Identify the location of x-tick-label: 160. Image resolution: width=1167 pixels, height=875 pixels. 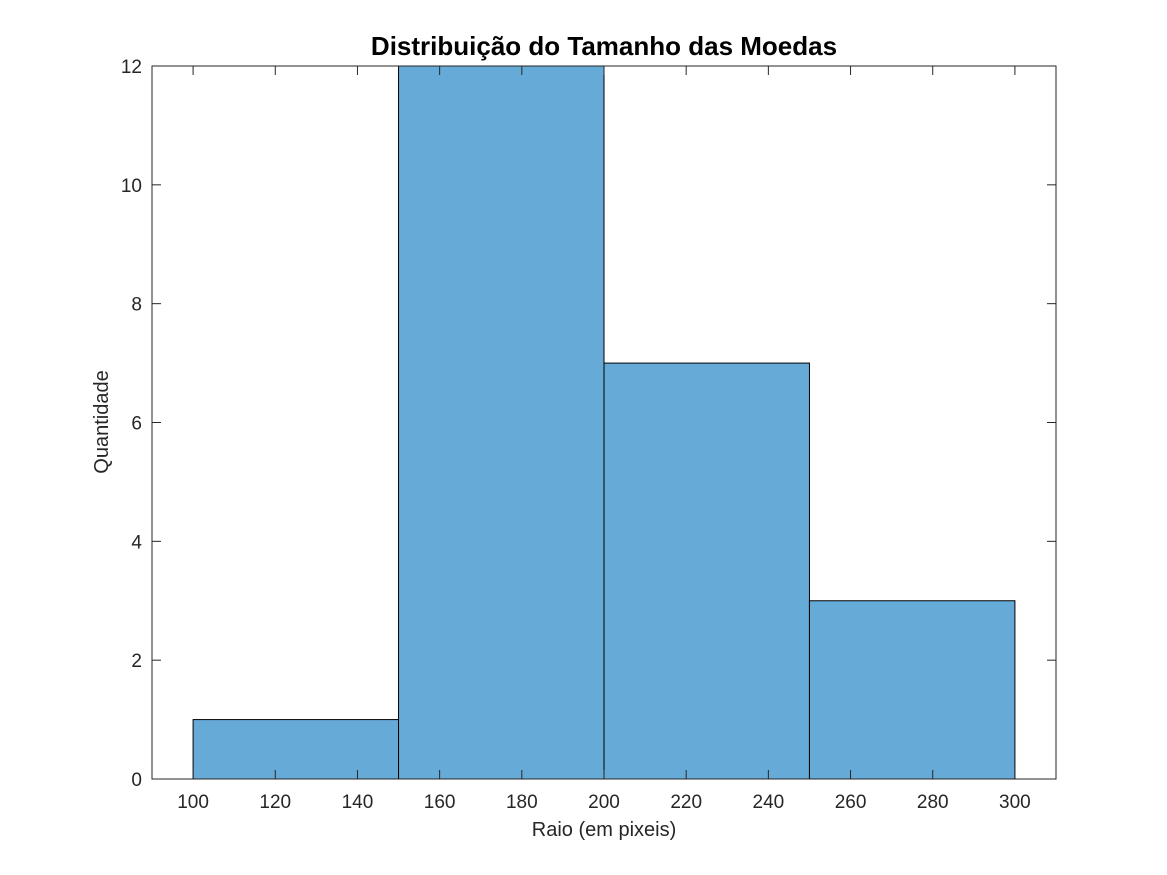
(440, 802).